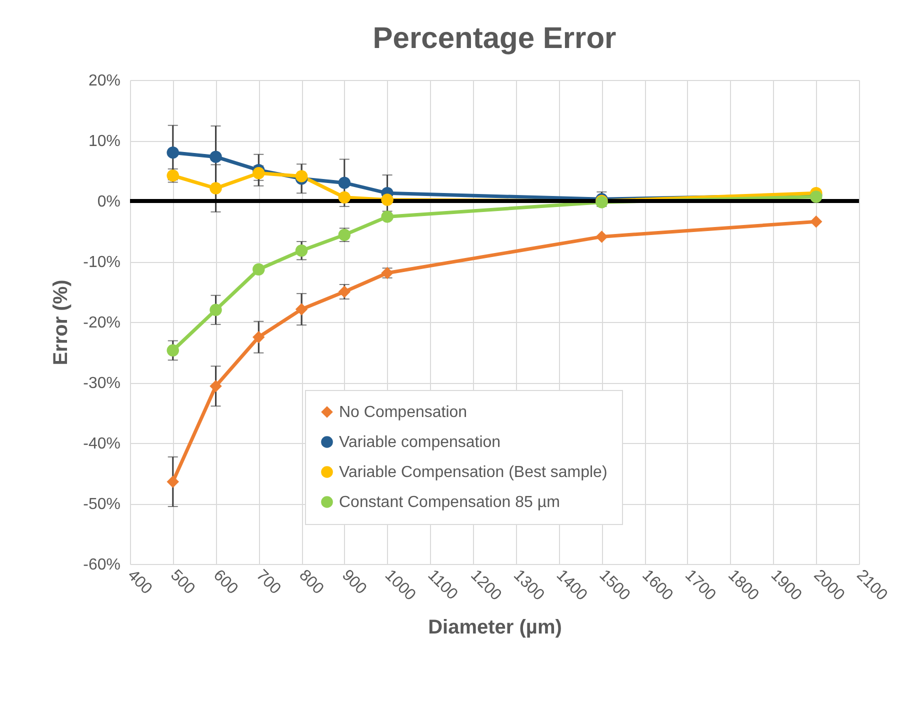  I want to click on x-tick-label: 900, so click(354, 582).